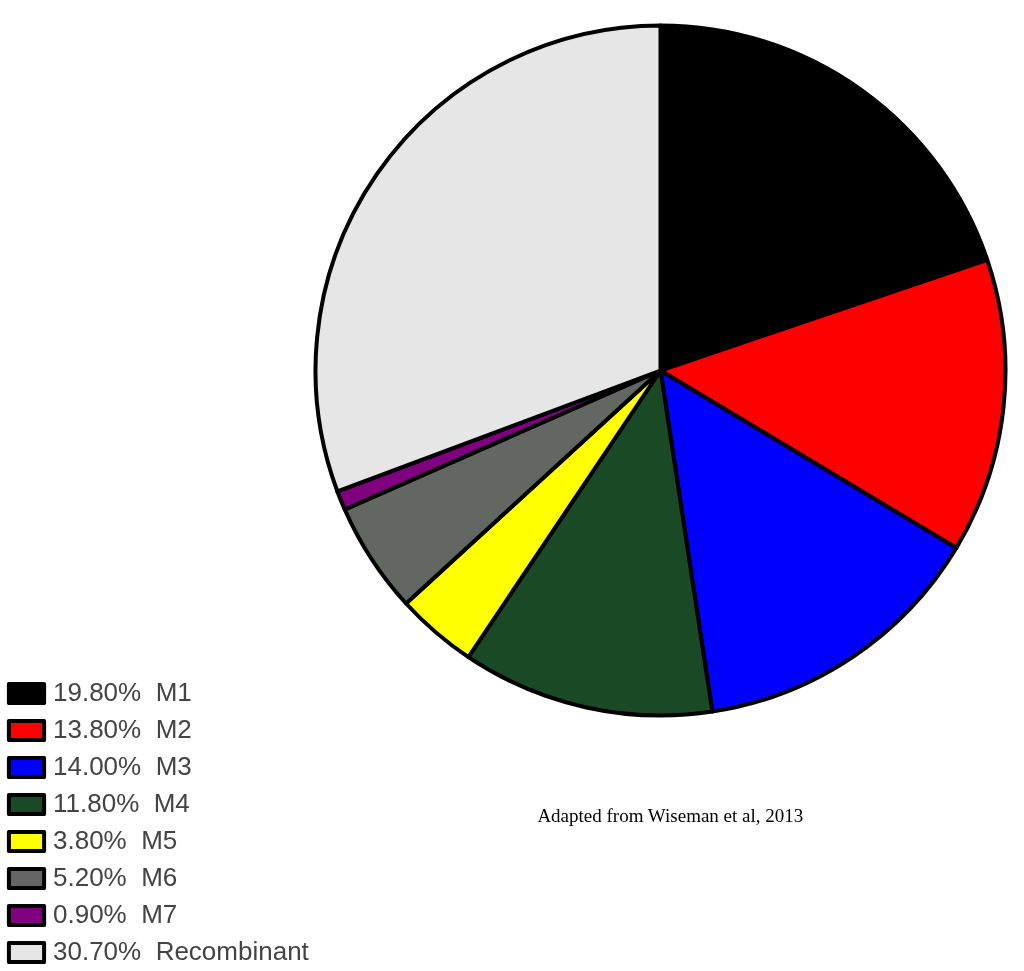 This screenshot has height=971, width=1024. What do you see at coordinates (115, 877) in the screenshot?
I see `legend-label: 5.20% M6` at bounding box center [115, 877].